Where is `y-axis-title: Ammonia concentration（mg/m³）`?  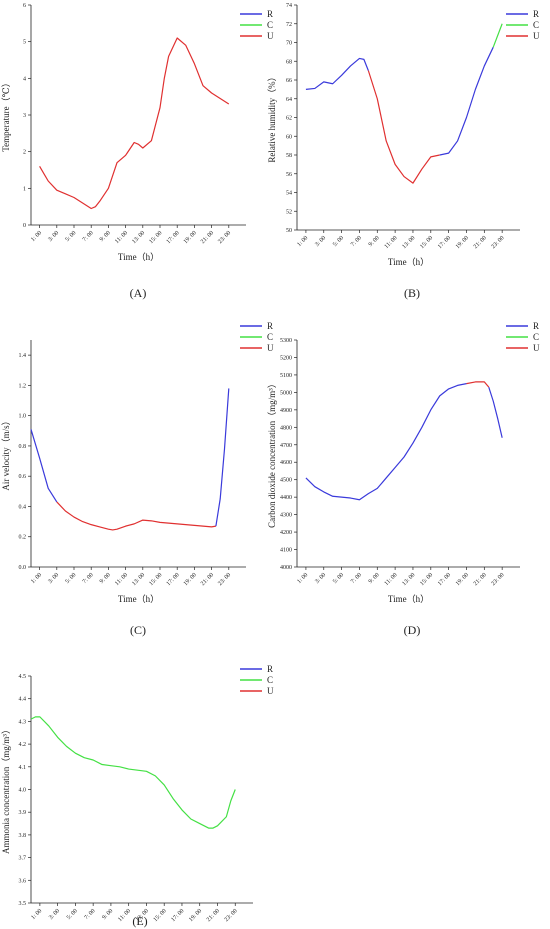 y-axis-title: Ammonia concentration（mg/m³） is located at coordinates (6, 789).